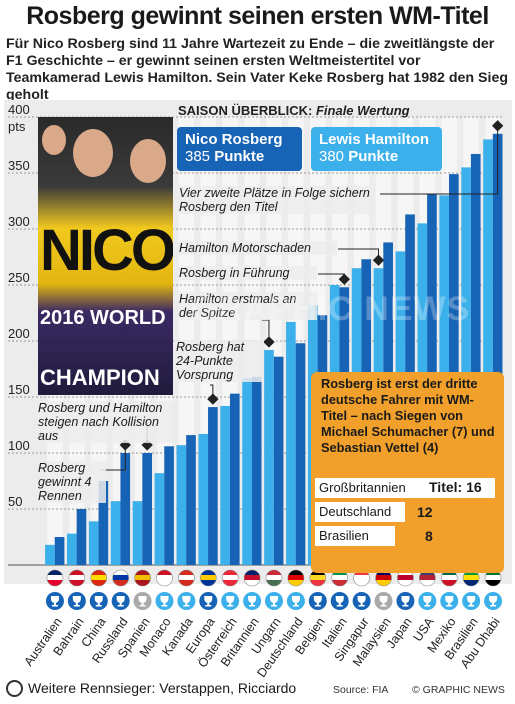 The height and width of the screenshot is (704, 515). Describe the element at coordinates (355, 536) in the screenshot. I see `info-row-br: Brasilien` at that location.